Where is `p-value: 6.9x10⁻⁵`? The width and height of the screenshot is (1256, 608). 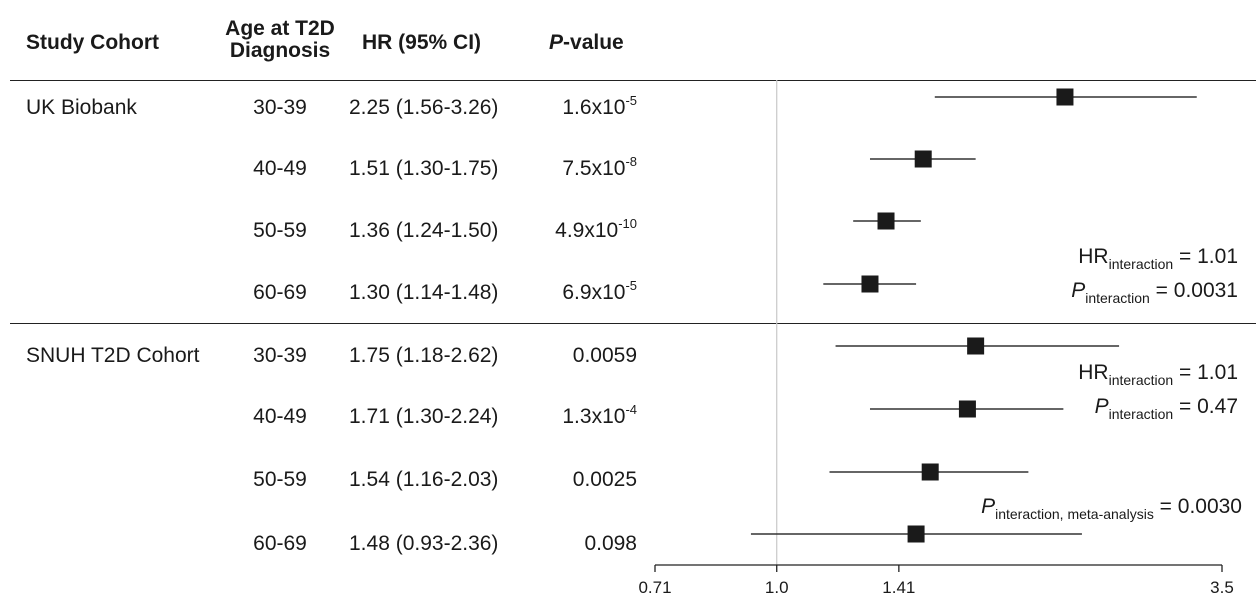
p-value: 6.9x10⁻⁵ is located at coordinates (599, 291).